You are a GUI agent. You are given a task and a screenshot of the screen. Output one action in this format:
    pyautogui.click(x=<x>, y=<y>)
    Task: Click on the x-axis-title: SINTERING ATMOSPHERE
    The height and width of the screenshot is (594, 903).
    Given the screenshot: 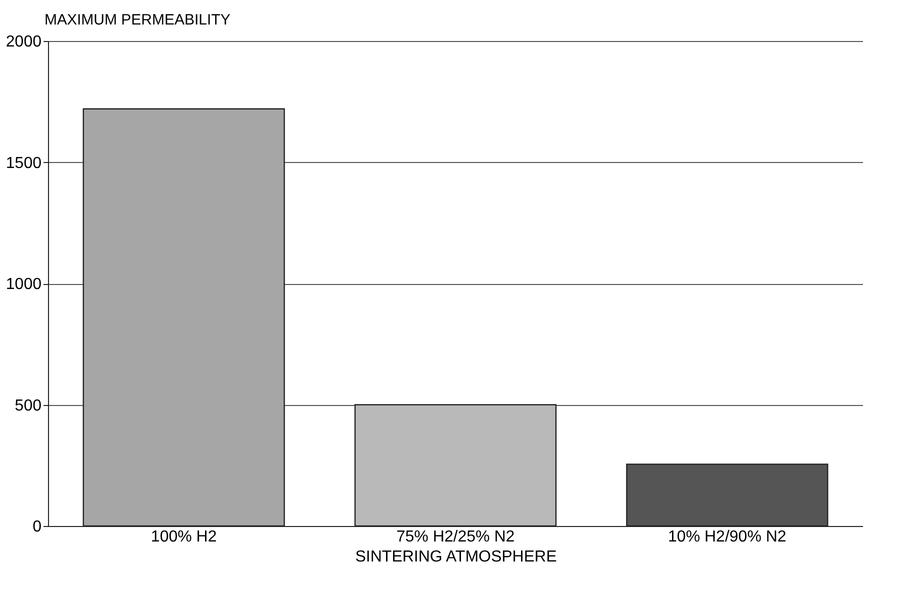 What is the action you would take?
    pyautogui.click(x=456, y=557)
    